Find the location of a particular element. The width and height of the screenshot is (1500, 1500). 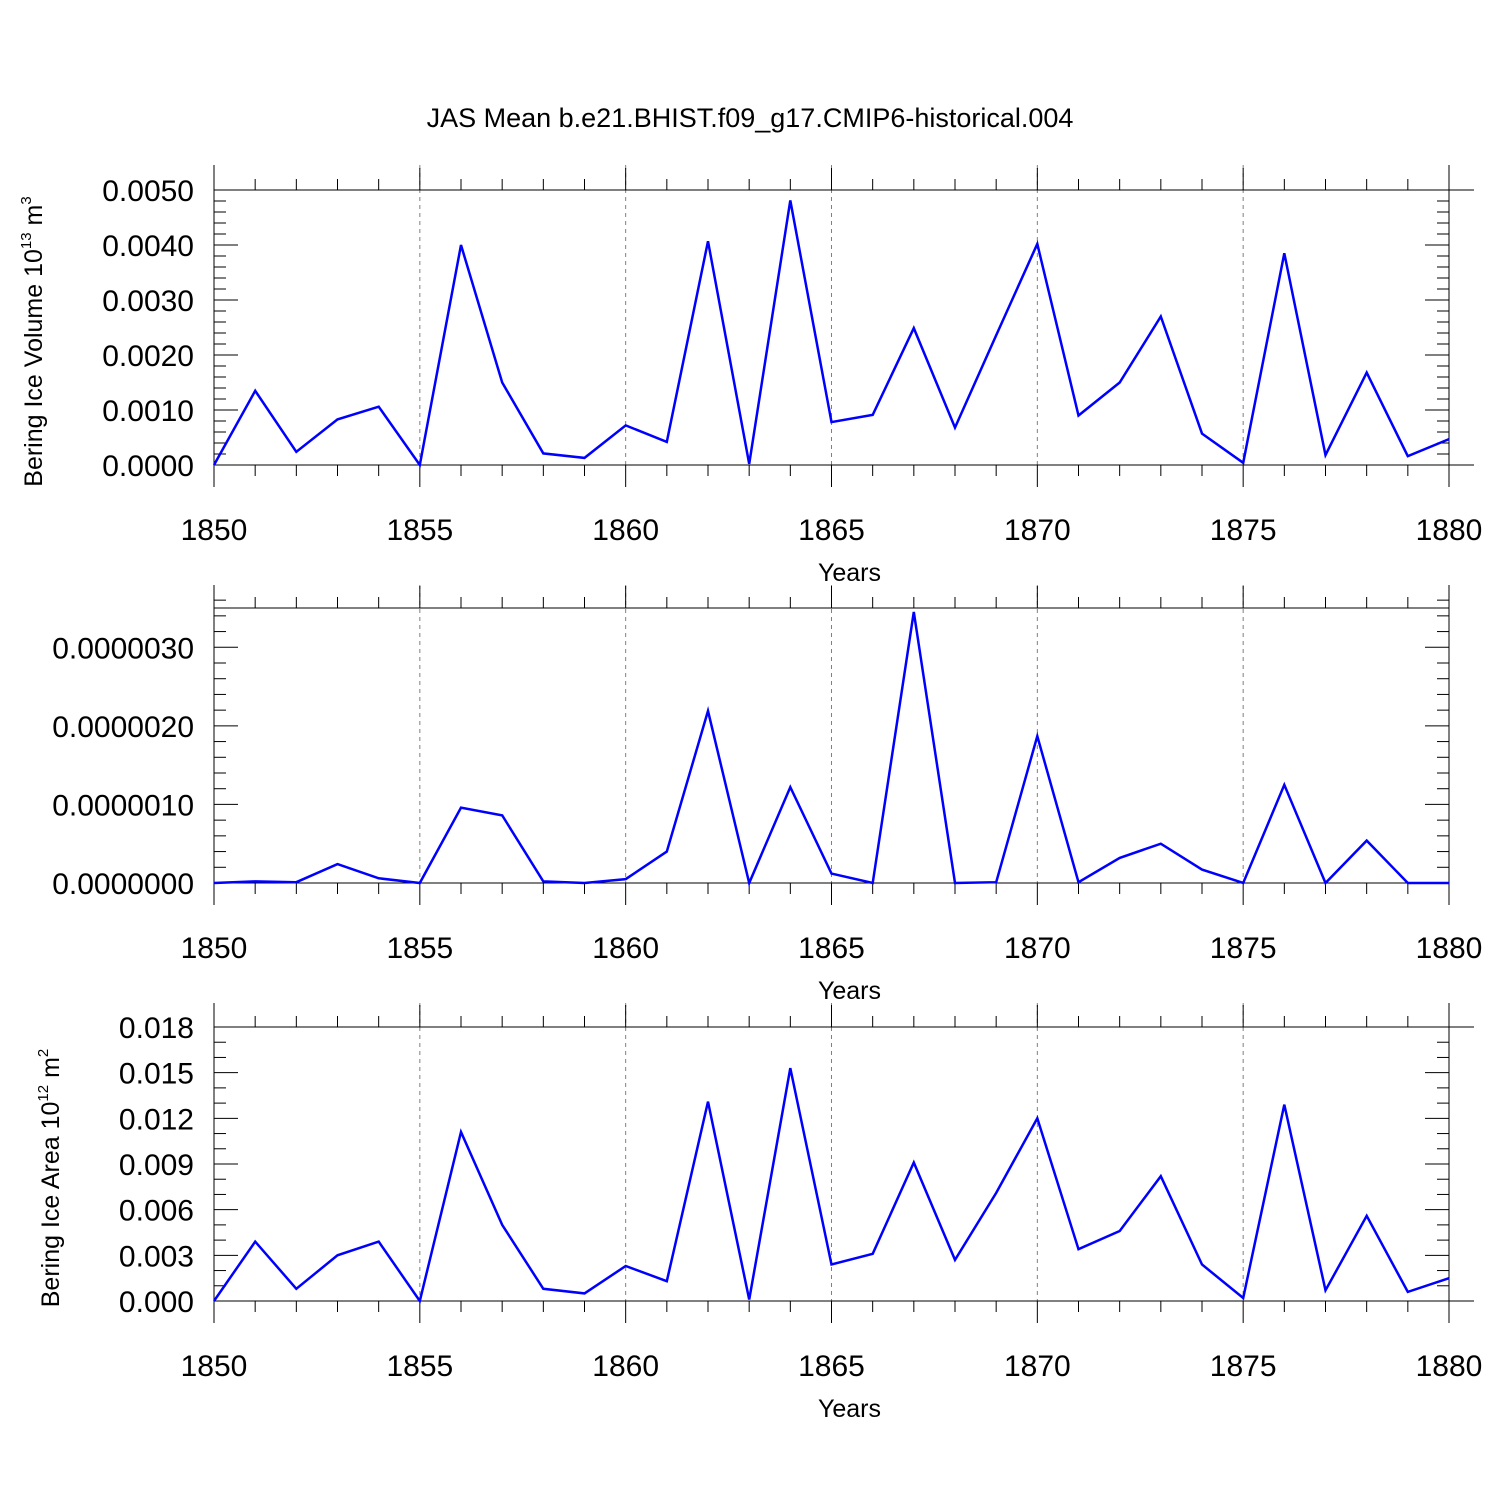

y-tick-label: 0.0050 is located at coordinates (148, 191).